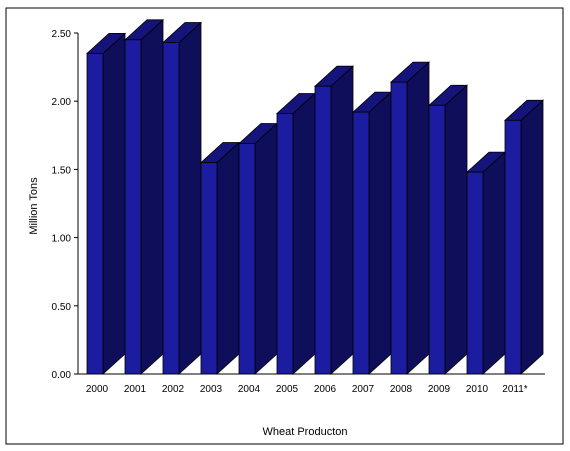  I want to click on y-tick-label: 0.00, so click(62, 375).